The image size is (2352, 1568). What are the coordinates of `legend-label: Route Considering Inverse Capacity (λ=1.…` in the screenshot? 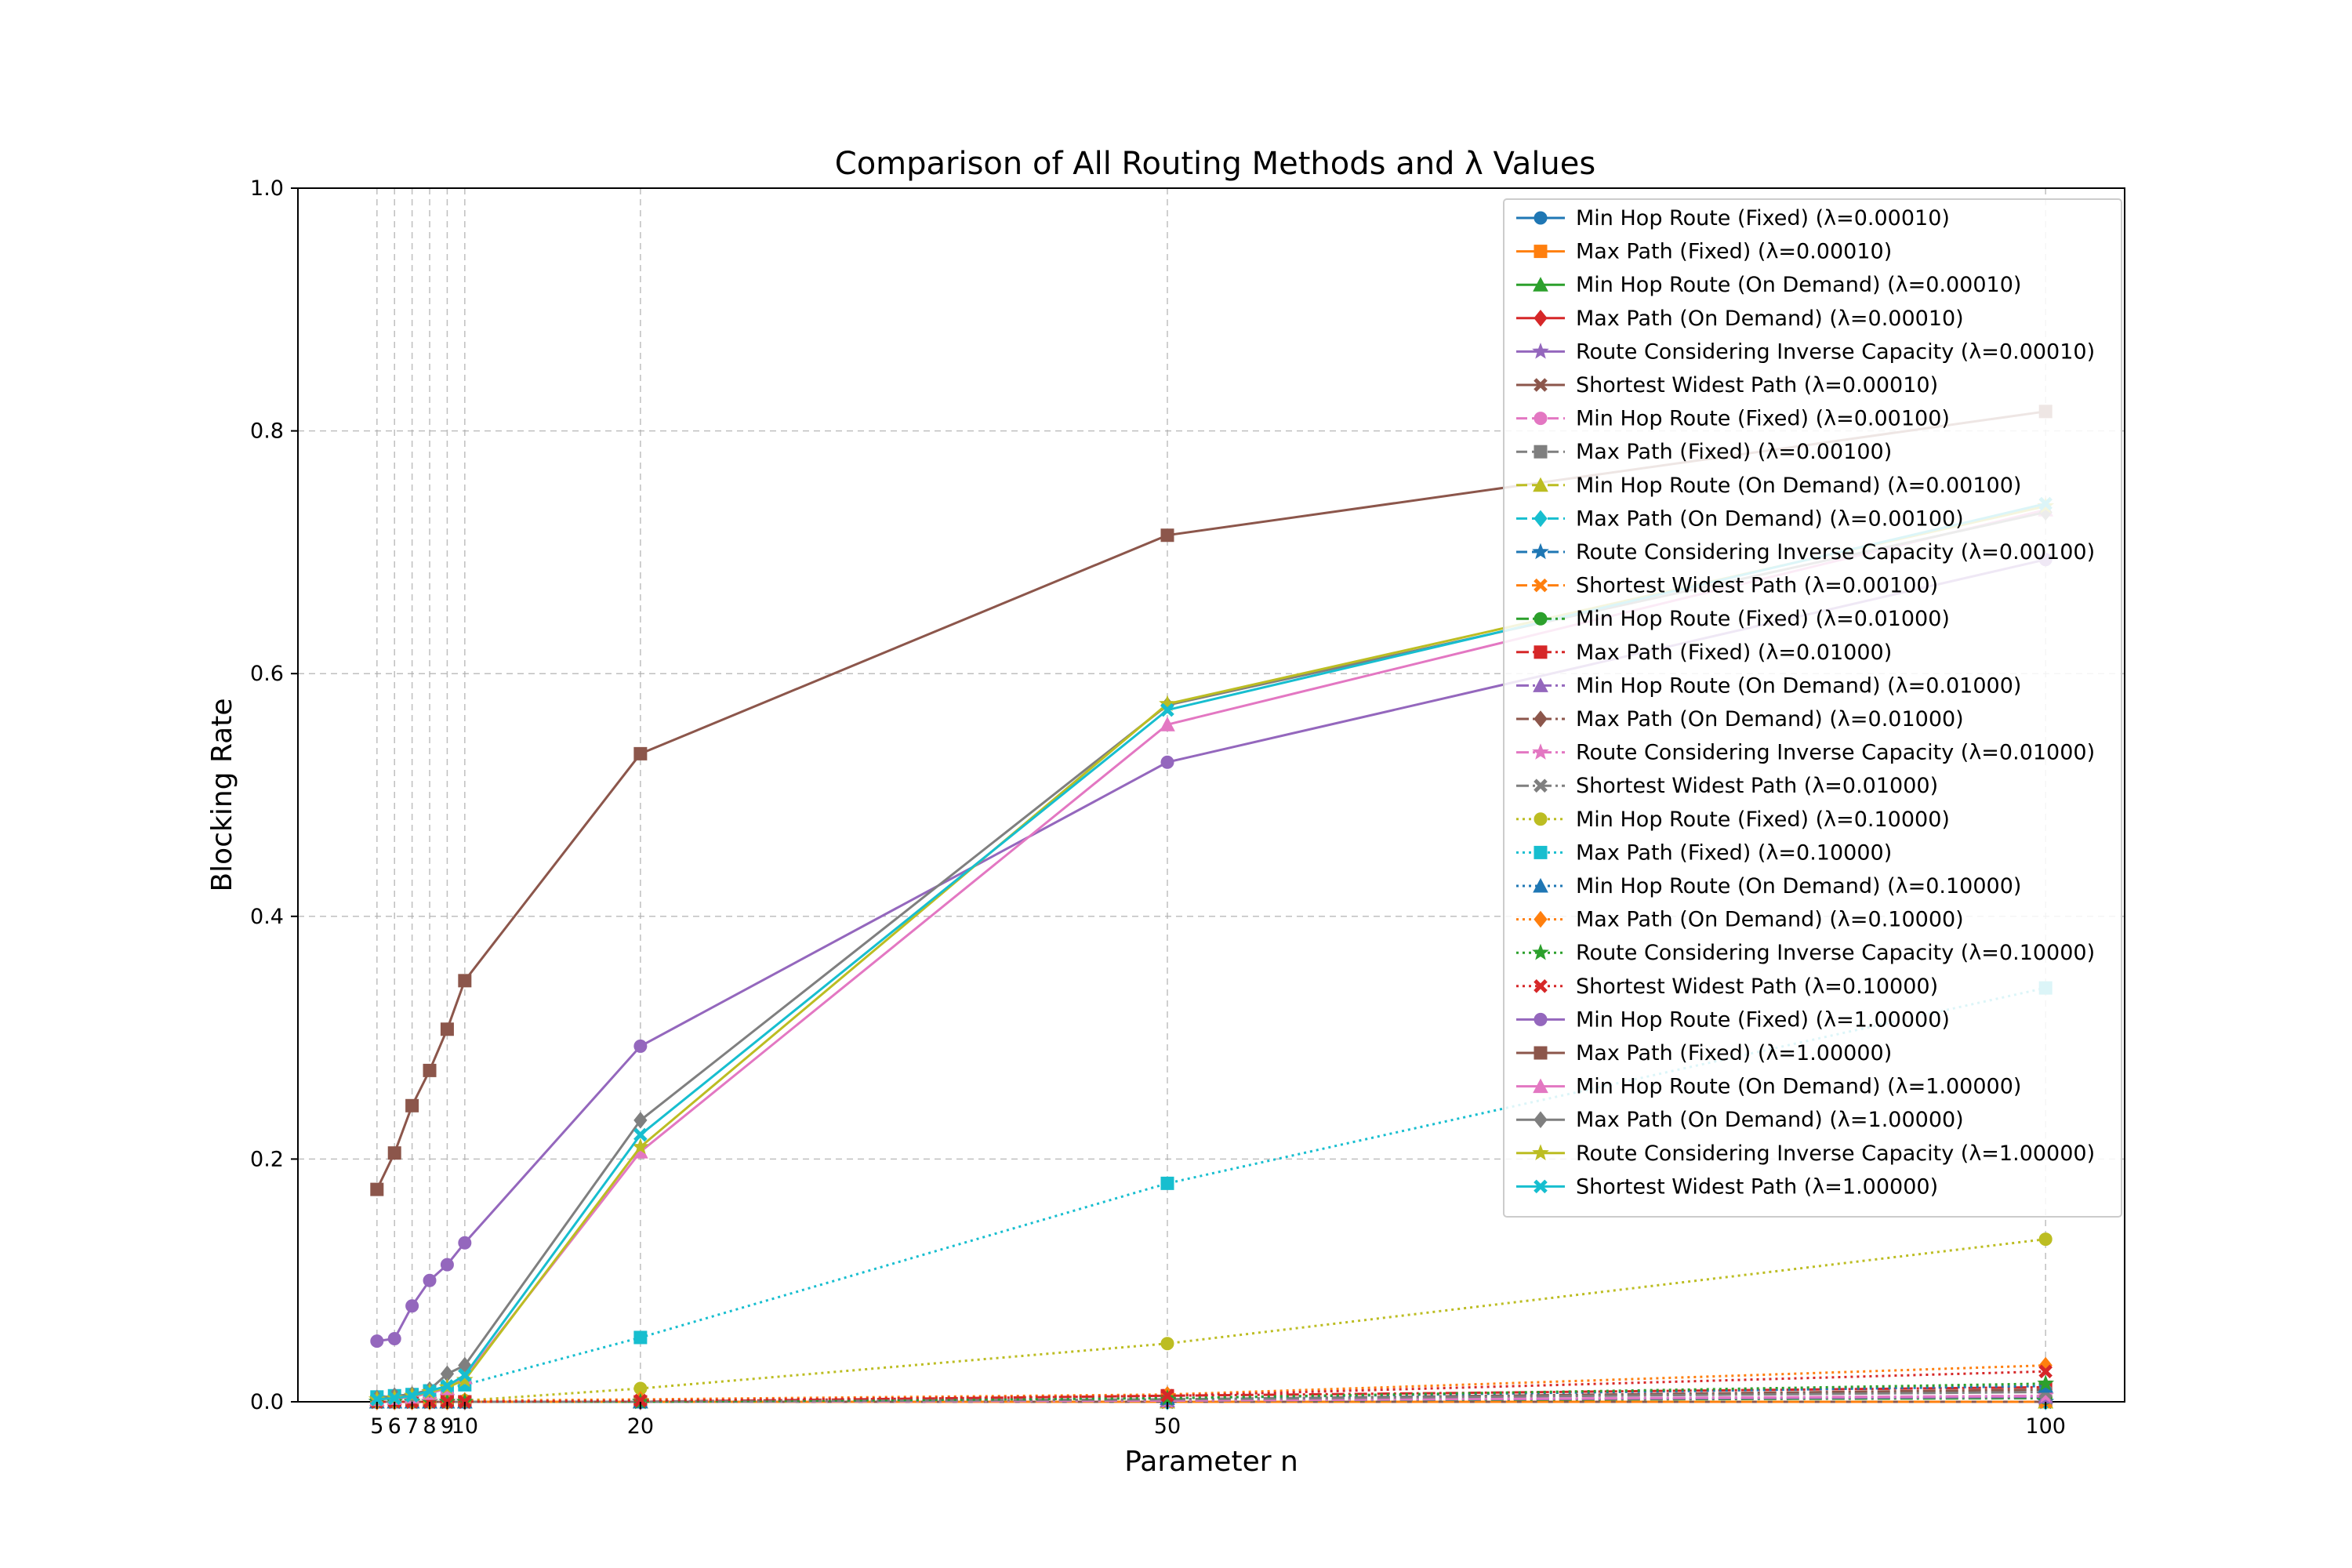 It's located at (1835, 1154).